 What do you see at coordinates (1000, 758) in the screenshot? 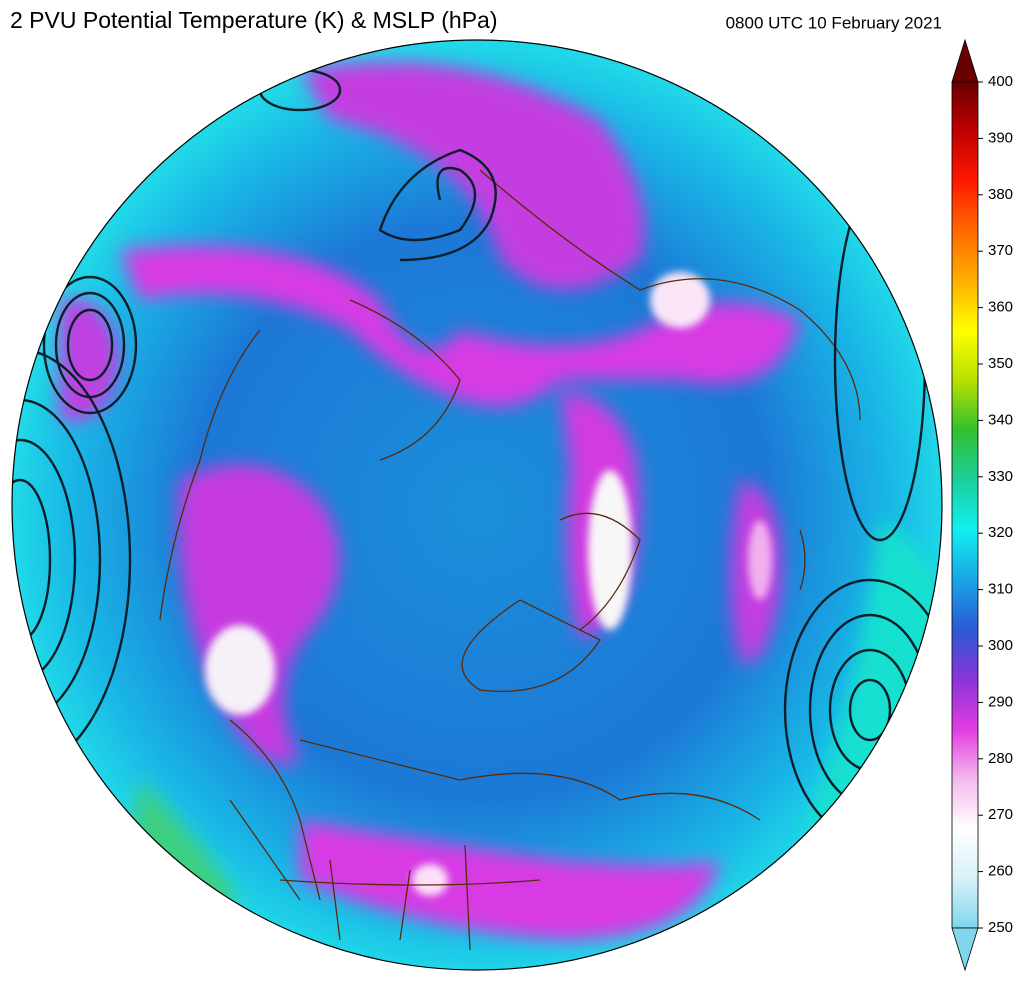
I see `colorbar-tick-label: 280` at bounding box center [1000, 758].